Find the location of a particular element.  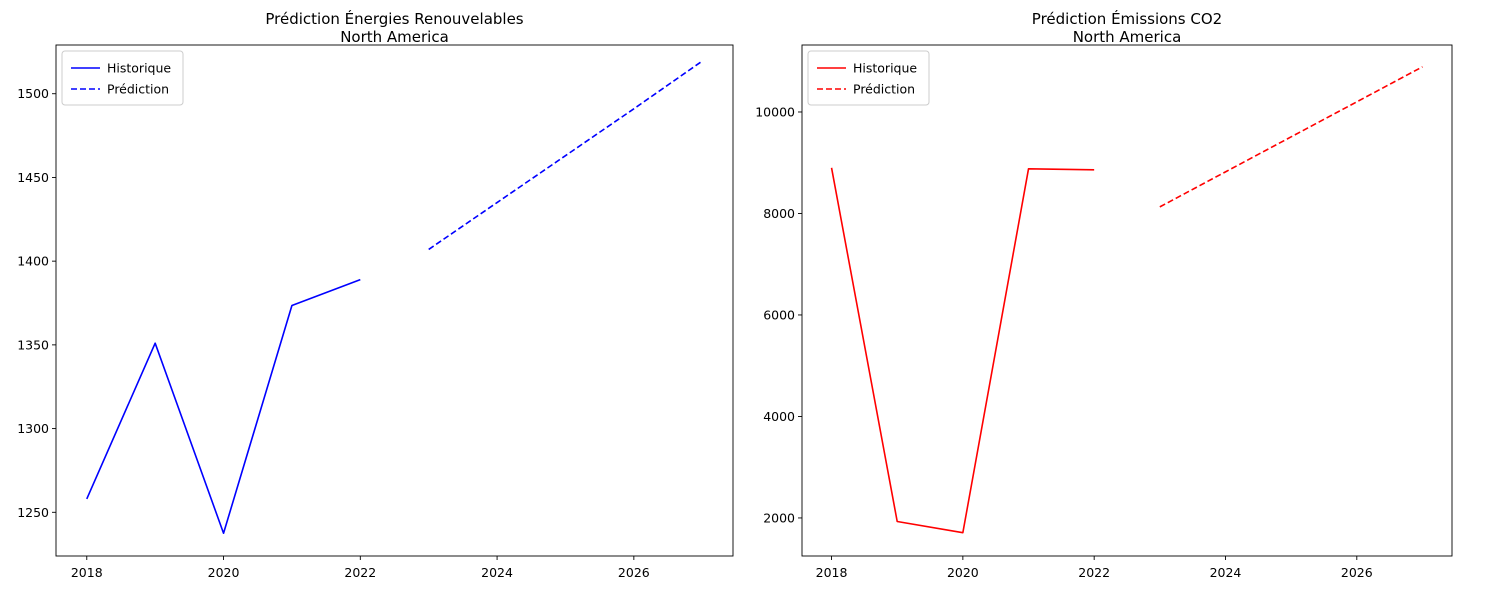

chart-title: Prédiction Émissions CO2 is located at coordinates (1127, 18).